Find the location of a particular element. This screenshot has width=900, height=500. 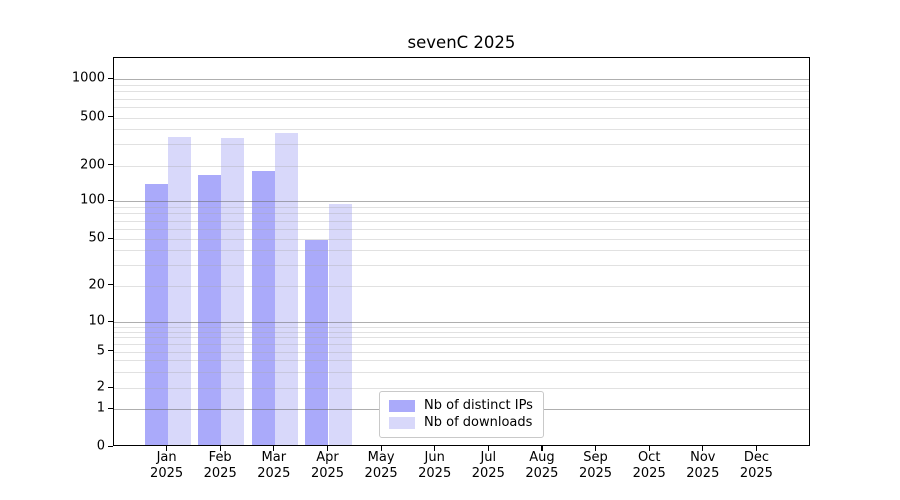

legend-item-downloads: Nb of downloads is located at coordinates (461, 423).